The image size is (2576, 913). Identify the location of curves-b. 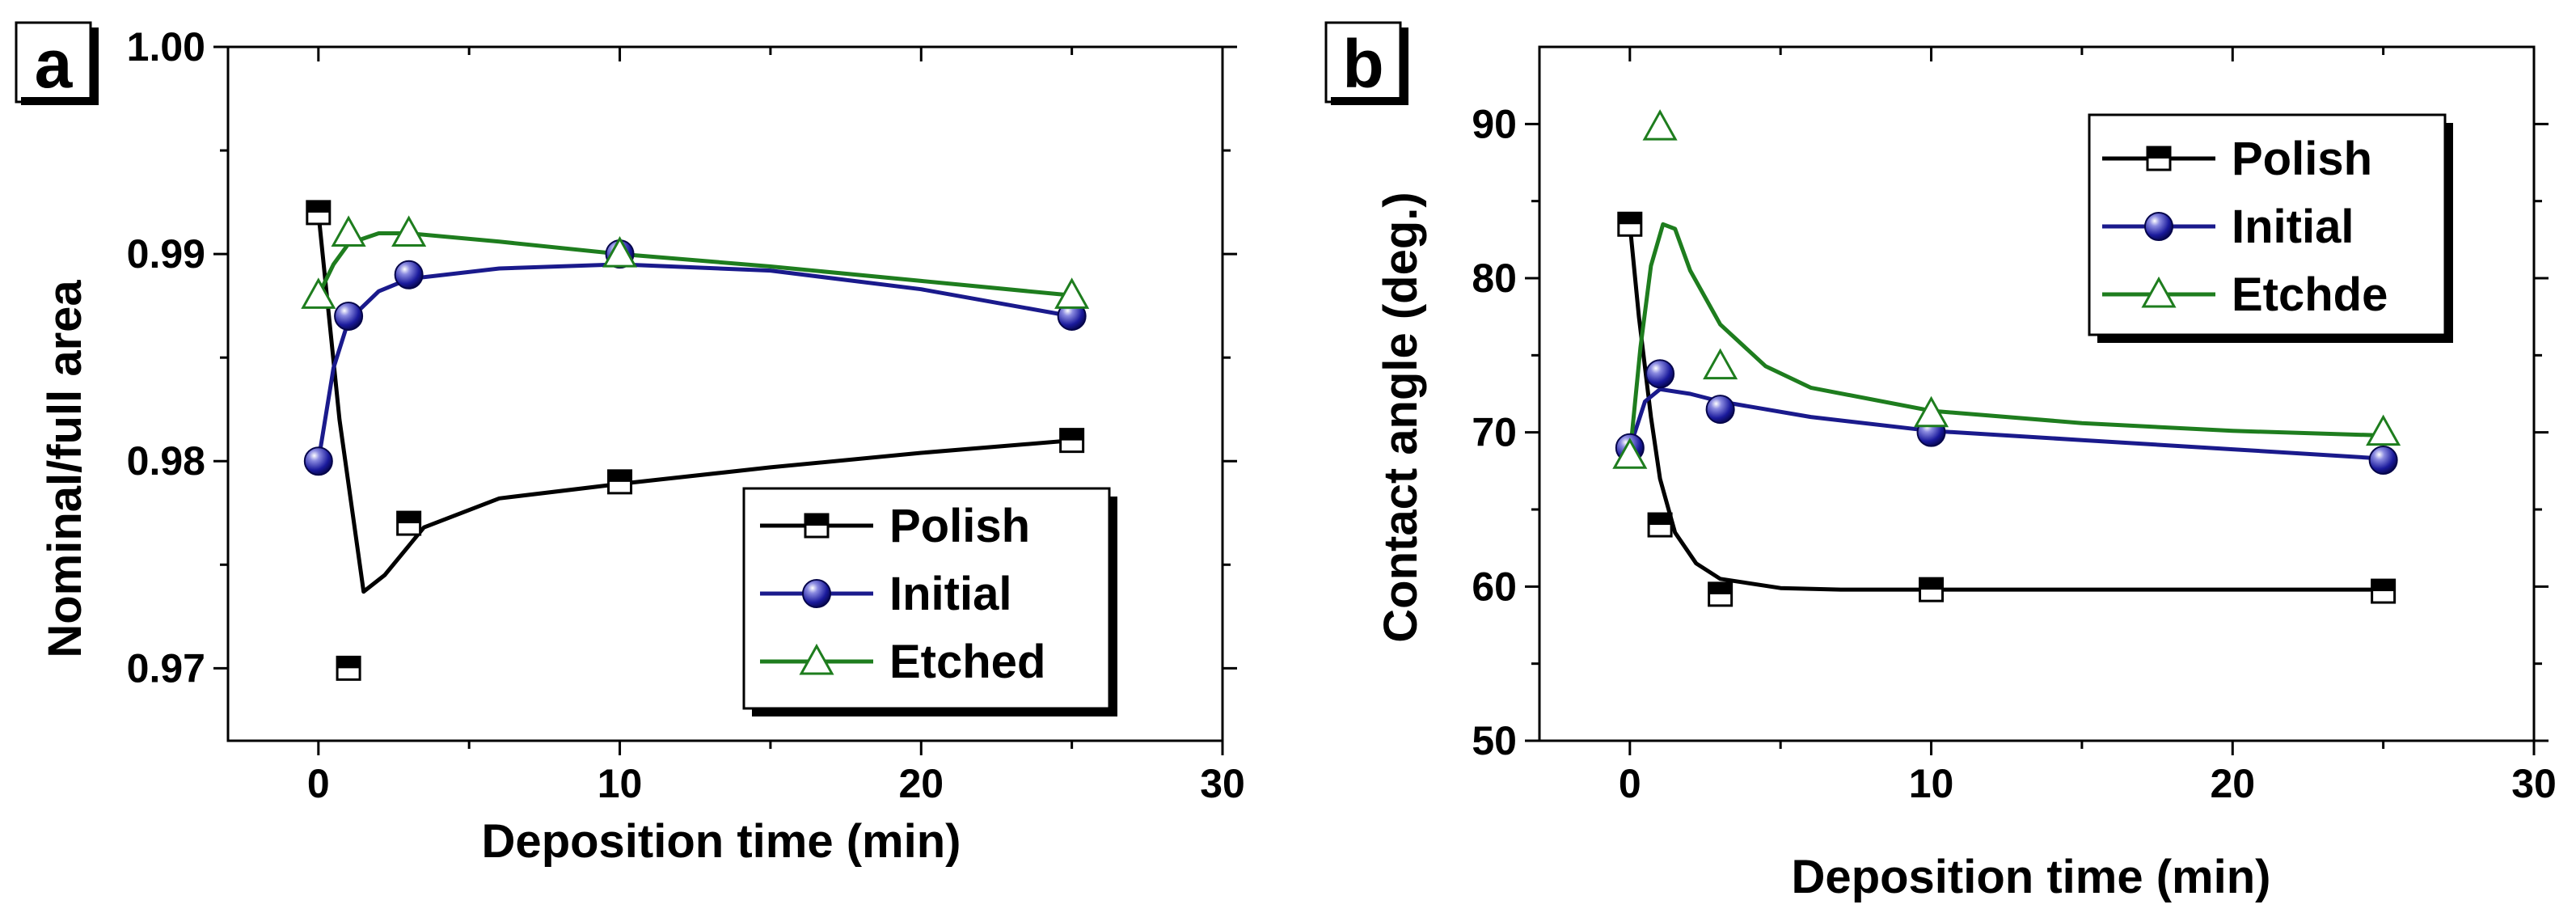
(2007, 407).